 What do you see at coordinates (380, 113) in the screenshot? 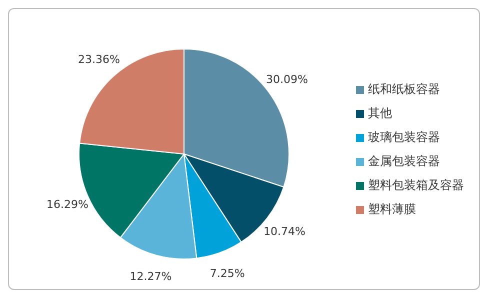
I see `legend-label: 其他` at bounding box center [380, 113].